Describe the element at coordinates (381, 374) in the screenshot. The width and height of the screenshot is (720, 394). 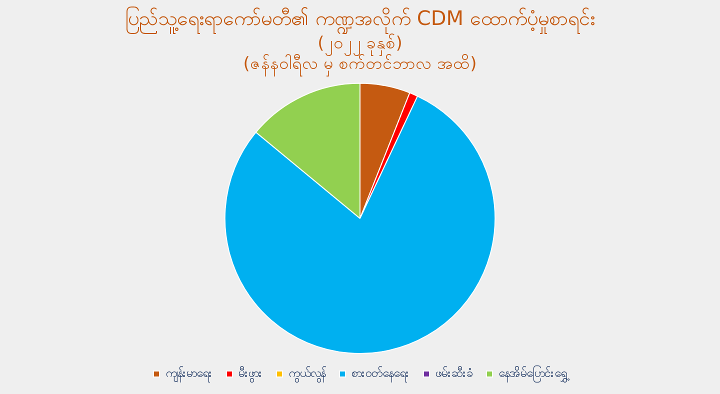
I see `legend-label: စားဝတ်နေရေး` at that location.